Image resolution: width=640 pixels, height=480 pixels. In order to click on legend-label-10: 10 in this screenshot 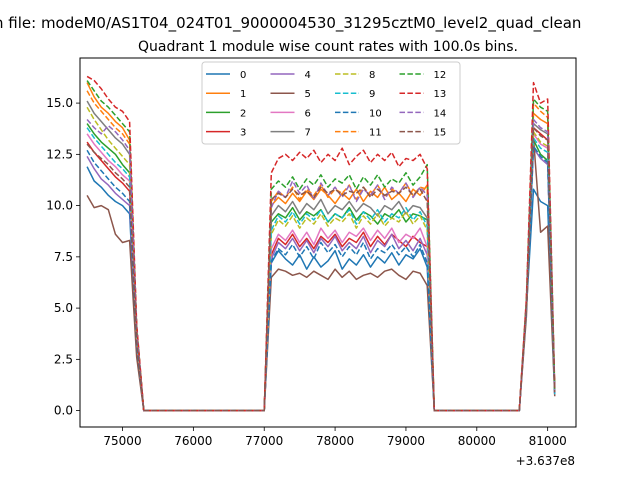, I will do `click(375, 113)`.